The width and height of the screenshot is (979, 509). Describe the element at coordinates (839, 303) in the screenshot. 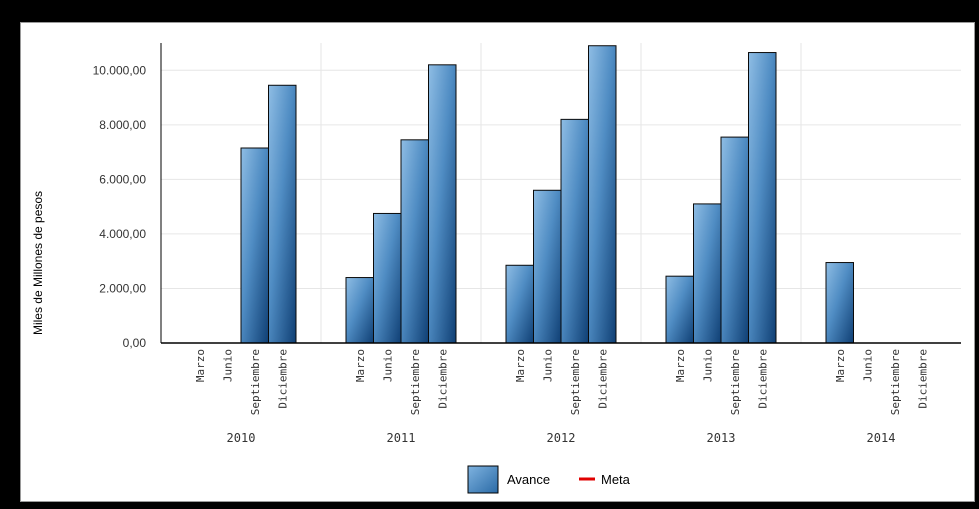

I see `bar-2014-marzo` at that location.